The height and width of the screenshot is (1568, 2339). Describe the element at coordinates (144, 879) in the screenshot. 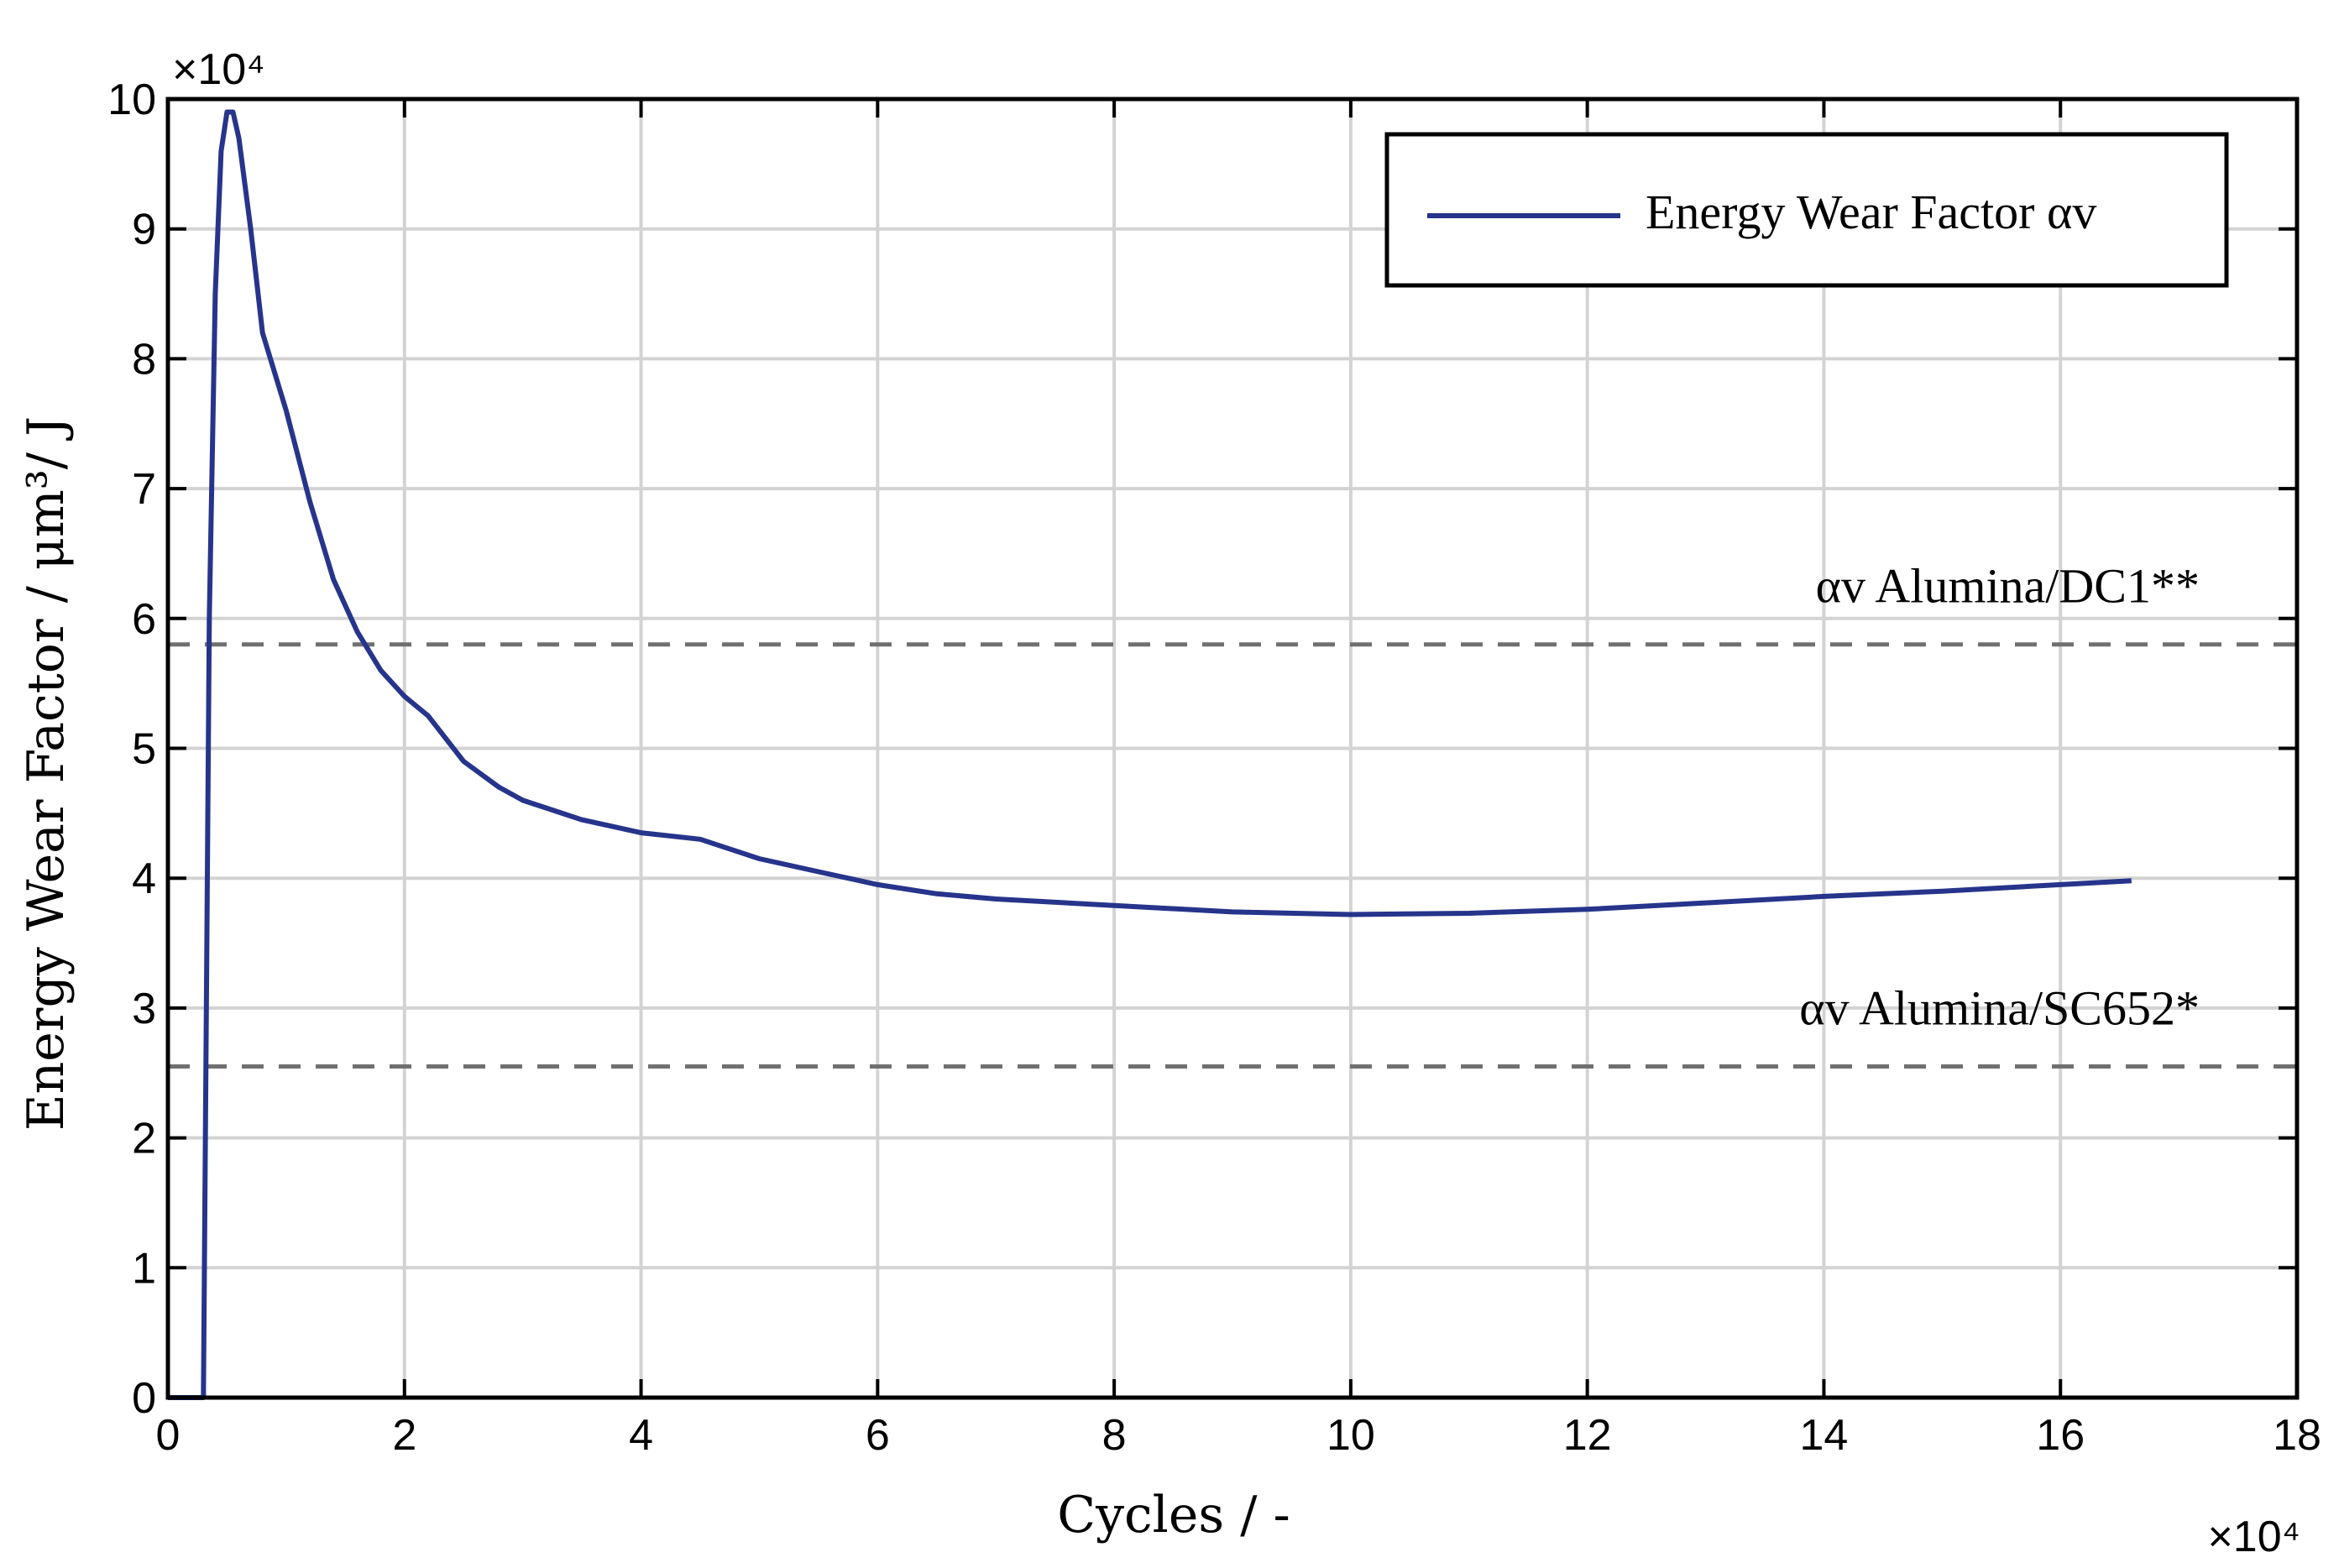

I see `y-tick-label: 4` at that location.